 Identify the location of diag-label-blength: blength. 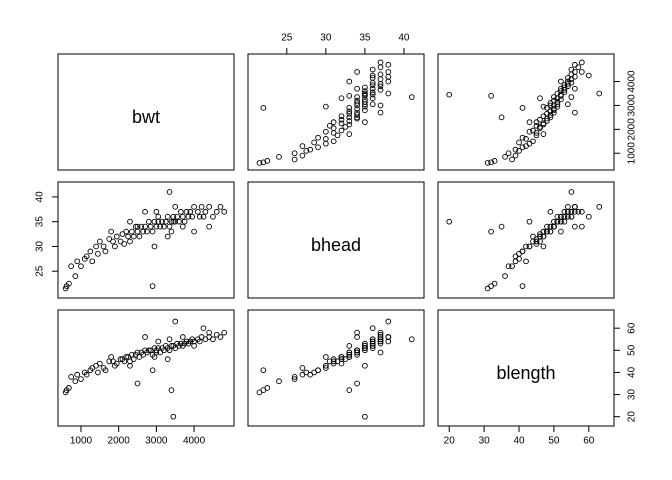
(525, 373).